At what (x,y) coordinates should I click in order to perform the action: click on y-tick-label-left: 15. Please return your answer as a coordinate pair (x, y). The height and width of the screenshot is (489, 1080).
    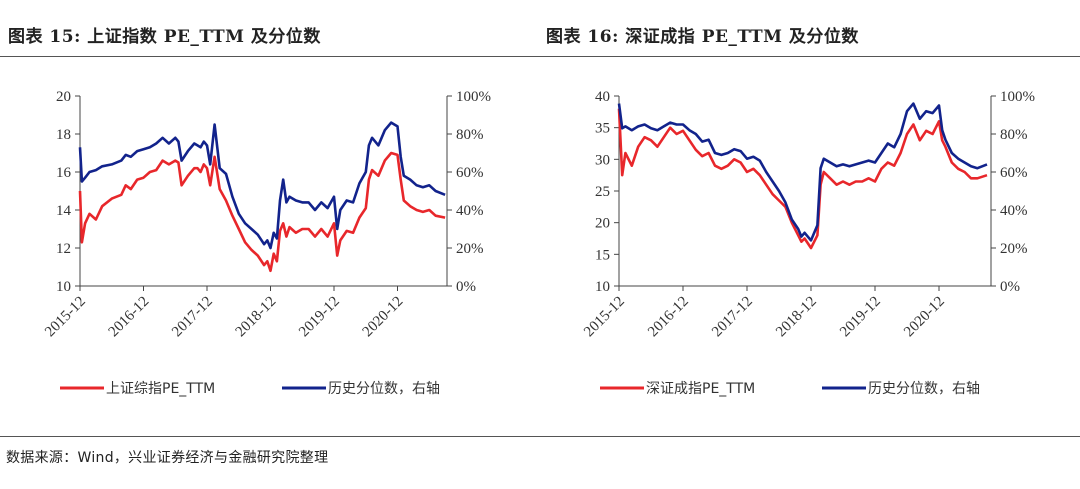
    Looking at the image, I should click on (602, 255).